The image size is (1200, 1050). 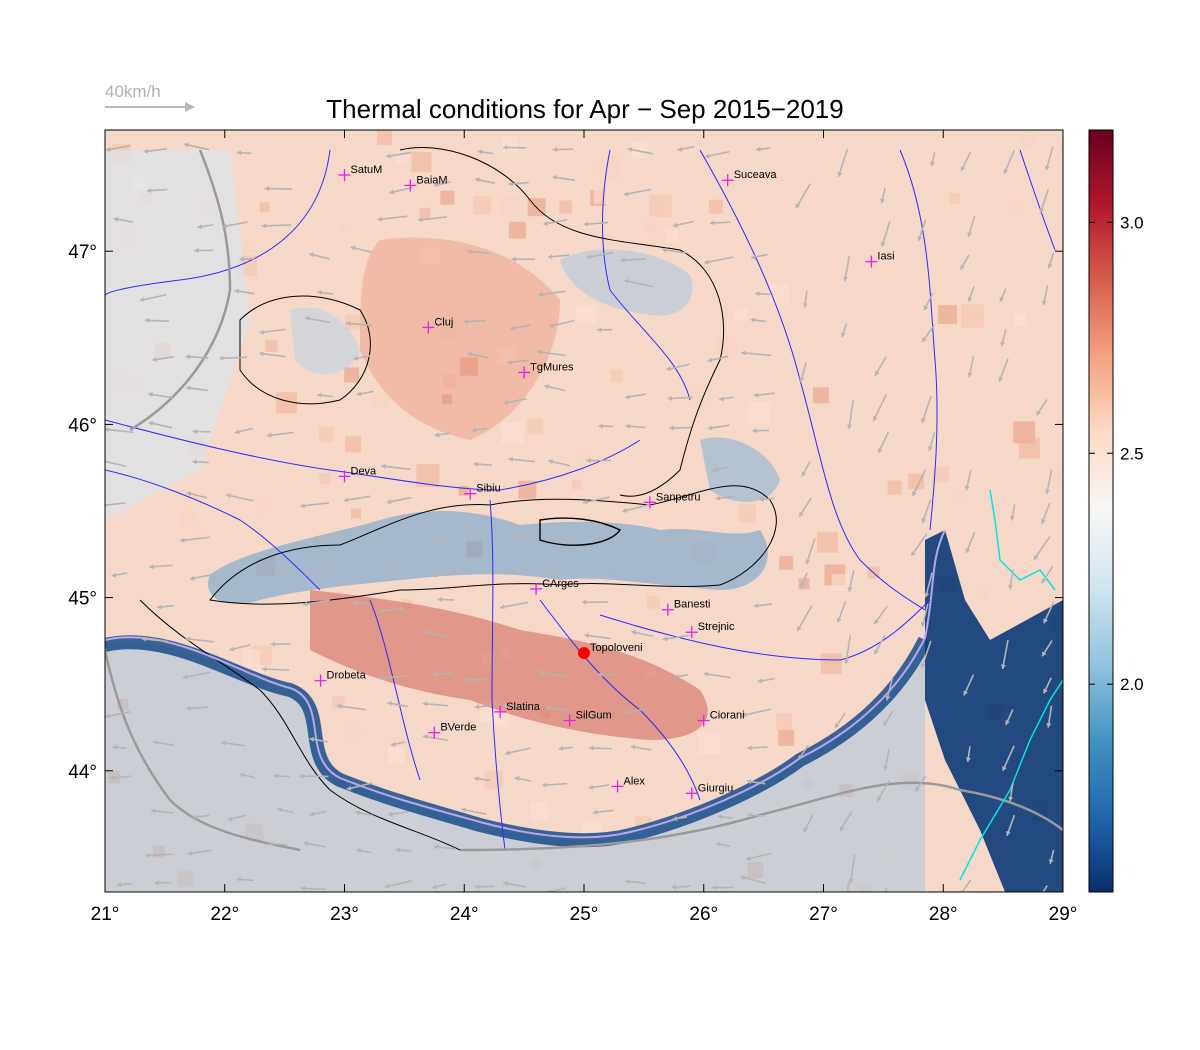 What do you see at coordinates (458, 728) in the screenshot?
I see `city-label: BVerde` at bounding box center [458, 728].